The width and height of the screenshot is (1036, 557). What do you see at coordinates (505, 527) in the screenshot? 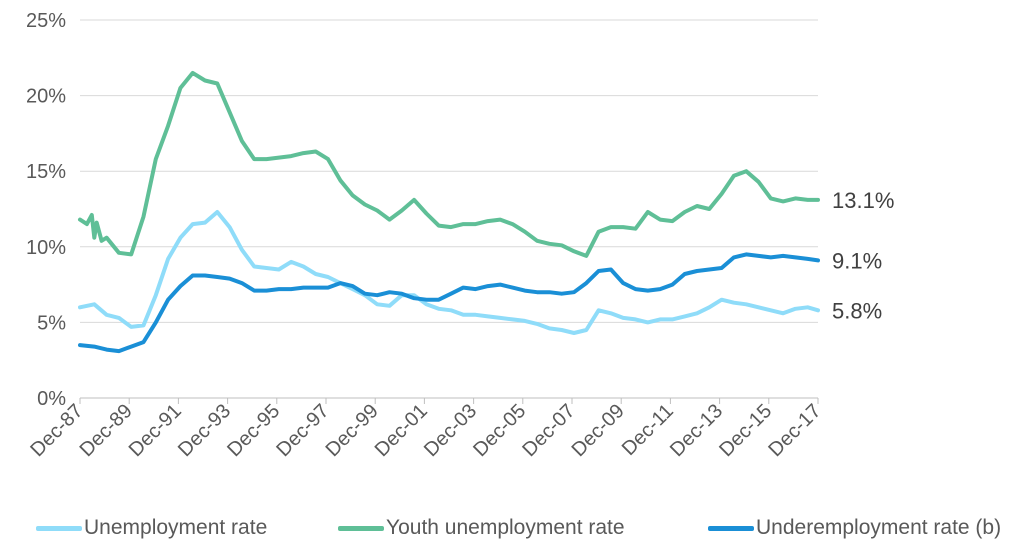
I see `legend-label-youth-unemployment: Youth unemployment rate` at bounding box center [505, 527].